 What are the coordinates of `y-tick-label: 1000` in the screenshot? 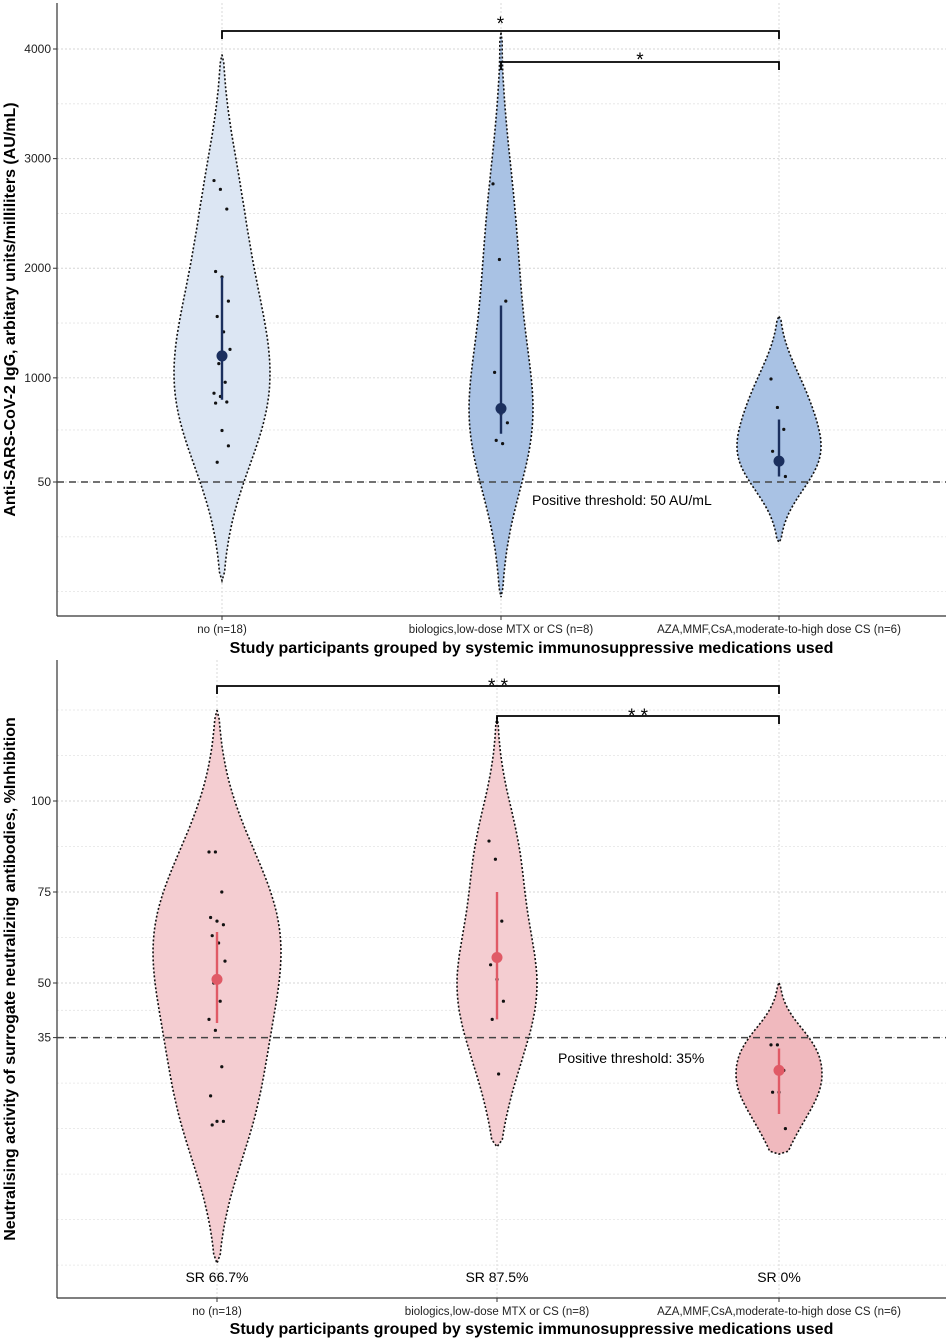 It's located at (37, 378).